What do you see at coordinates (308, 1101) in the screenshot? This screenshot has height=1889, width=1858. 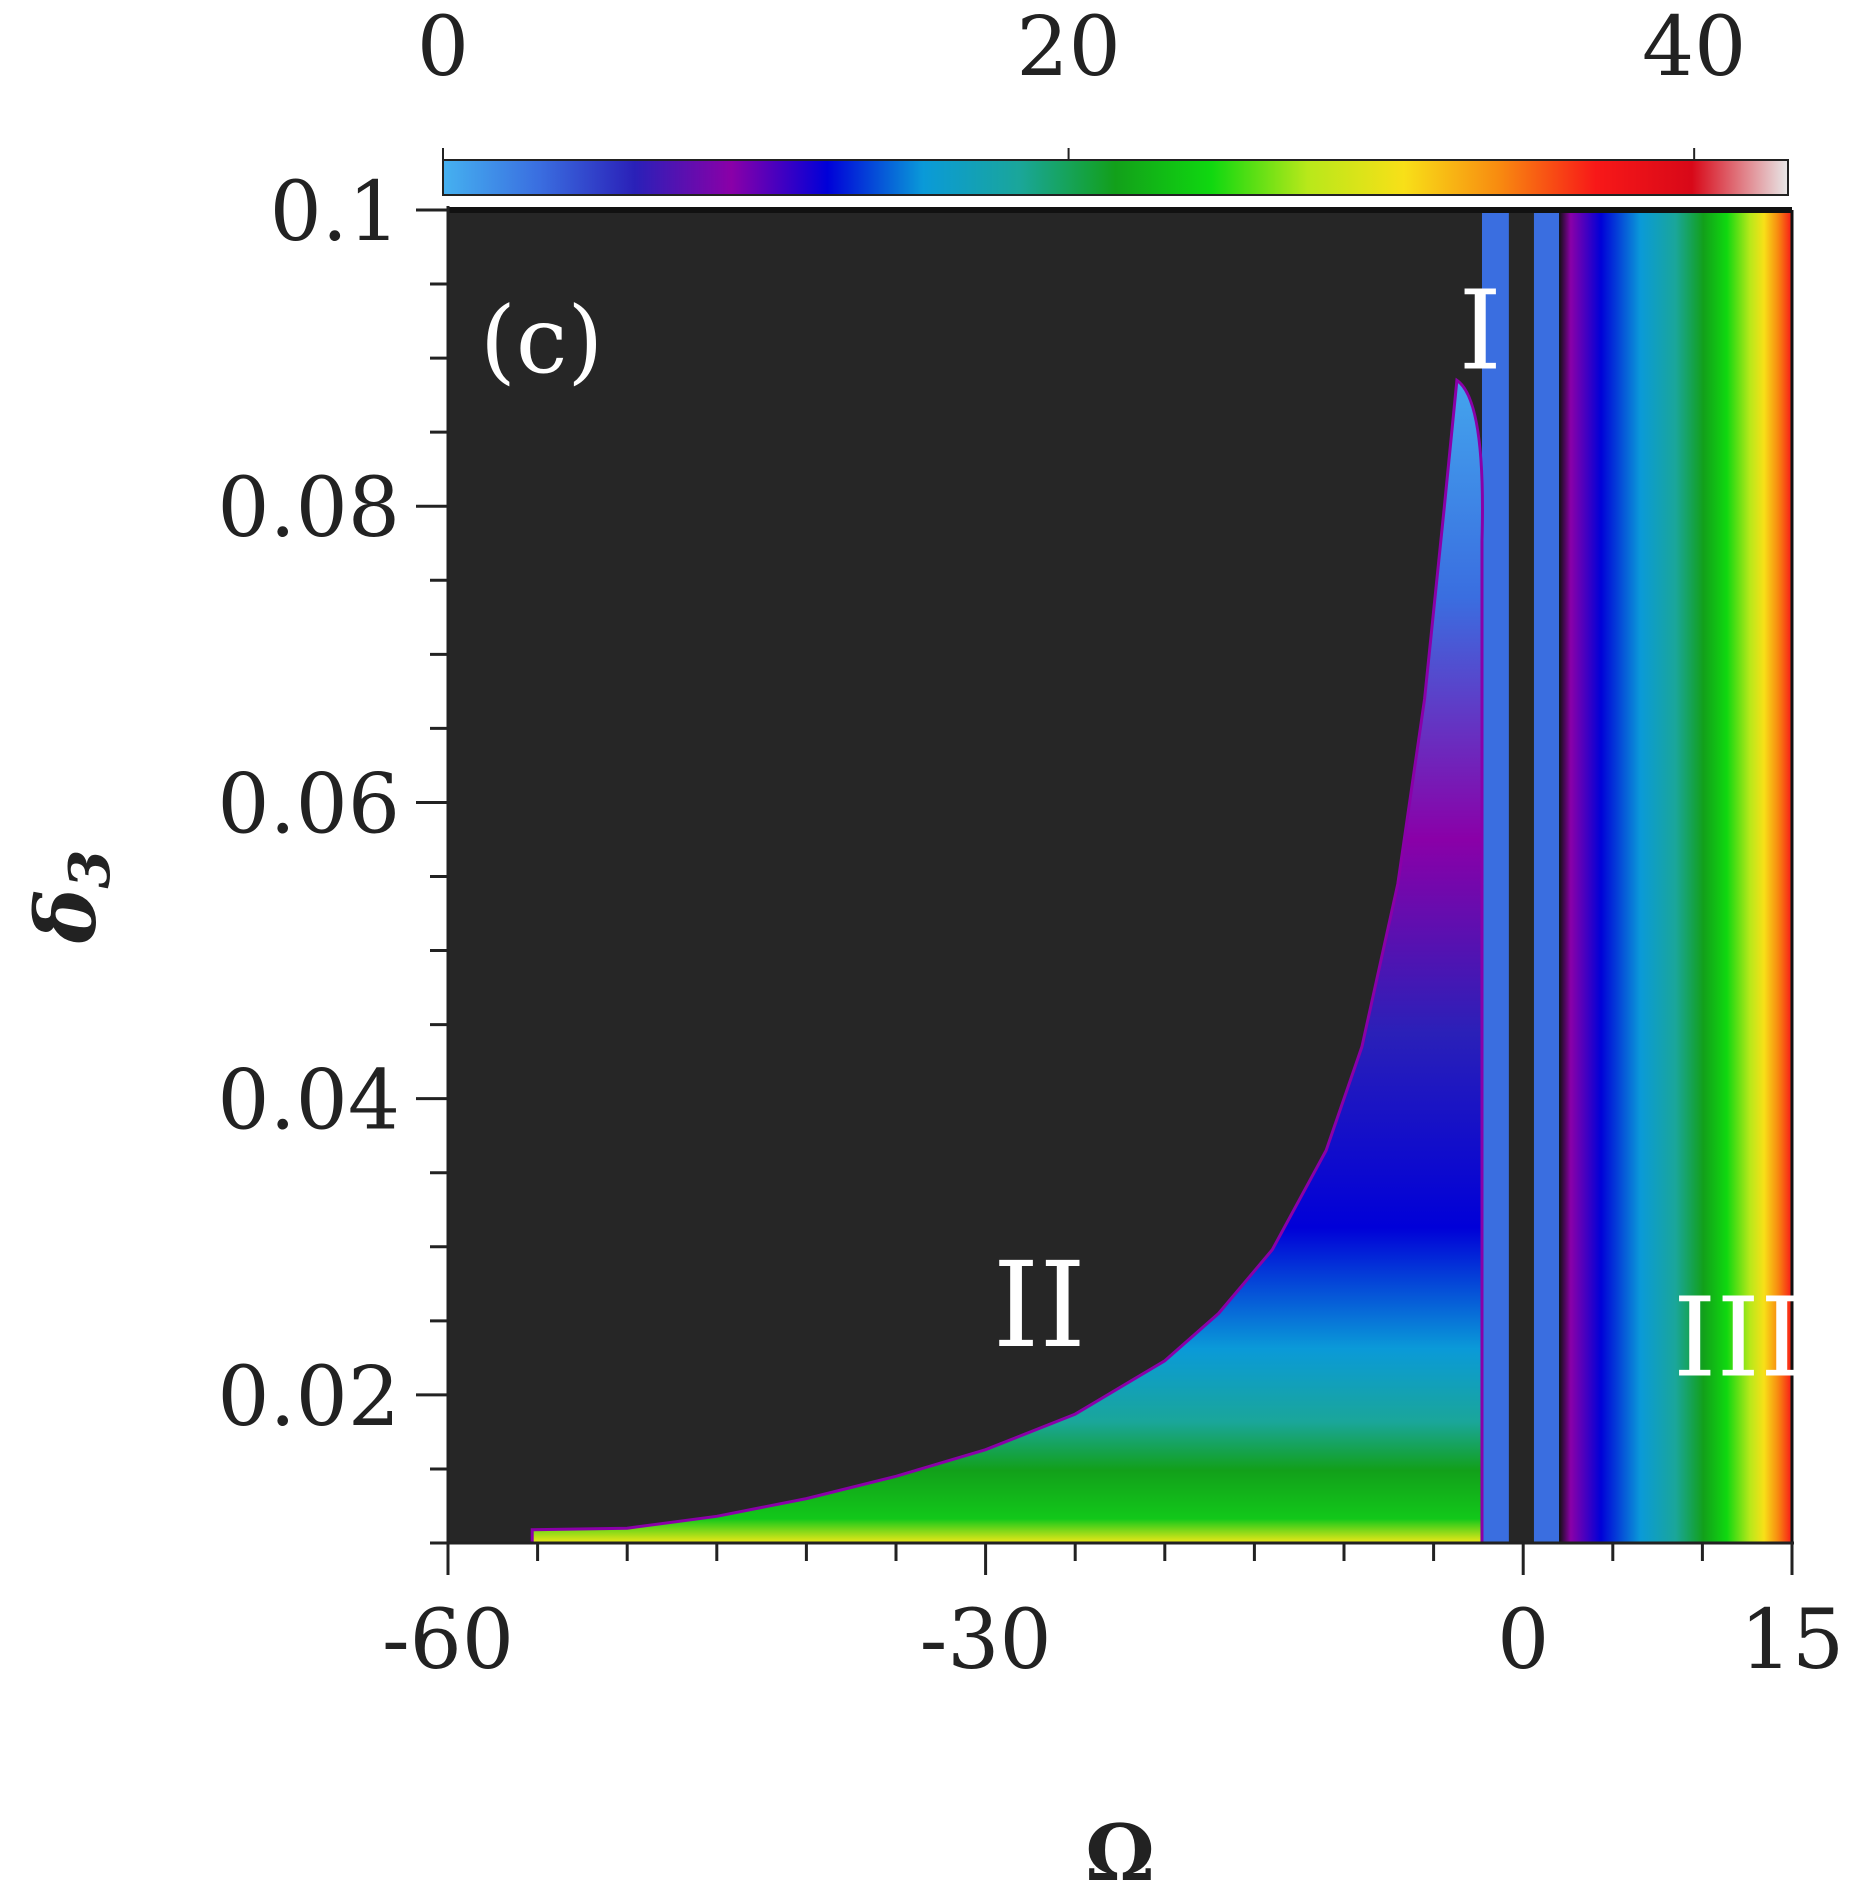 I see `y-tick-label: 0.04` at bounding box center [308, 1101].